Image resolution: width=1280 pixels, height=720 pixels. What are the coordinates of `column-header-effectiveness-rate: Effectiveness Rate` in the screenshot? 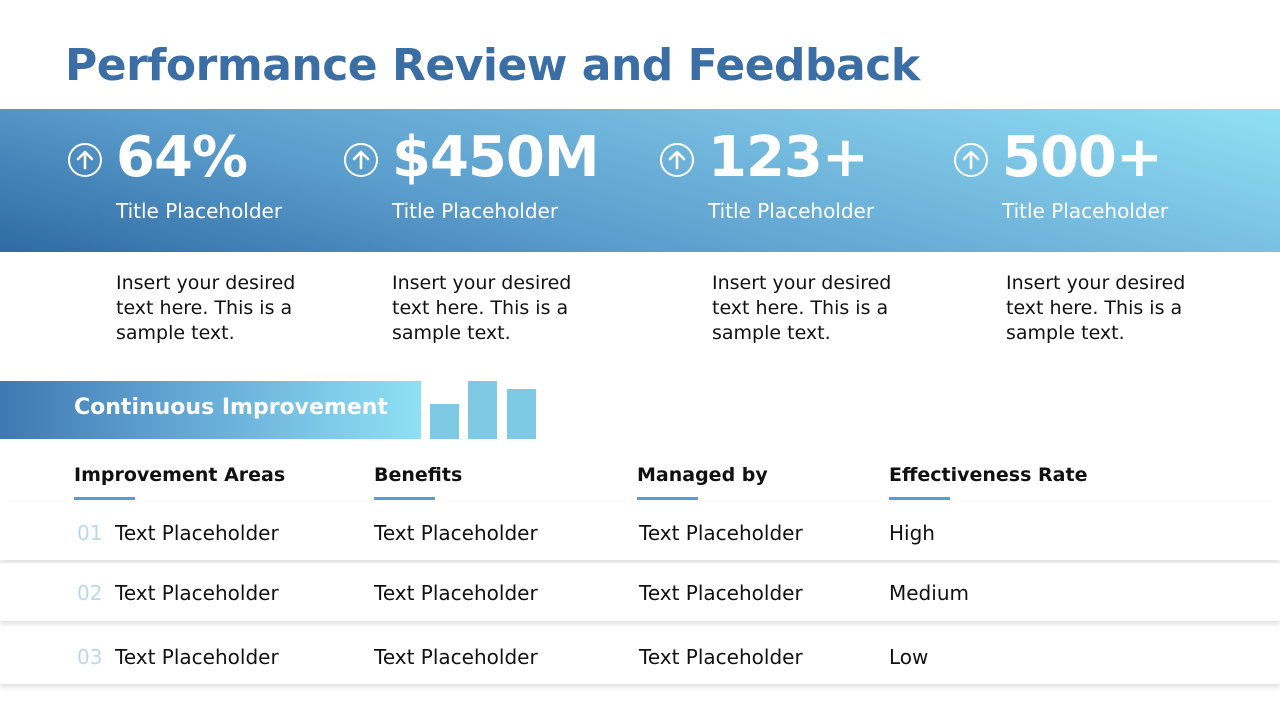 It's located at (988, 475).